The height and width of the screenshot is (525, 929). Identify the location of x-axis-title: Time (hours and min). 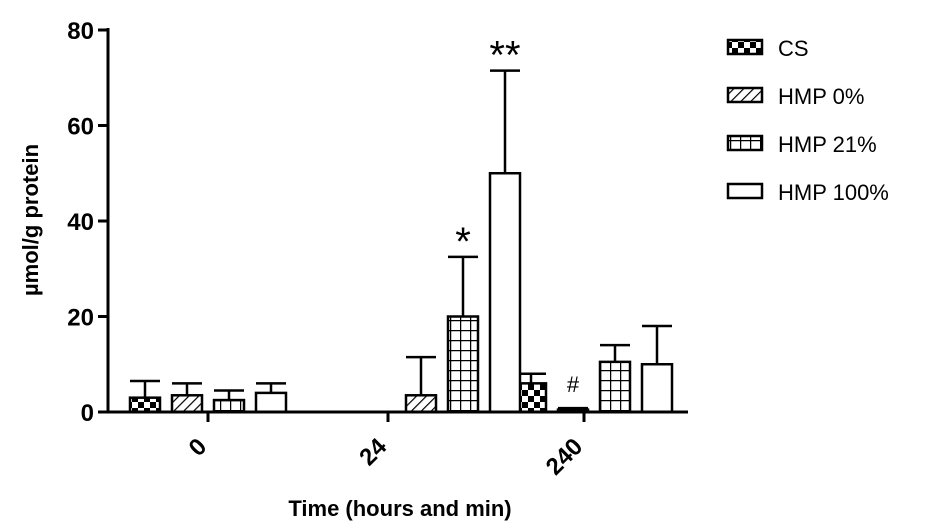
(399, 508).